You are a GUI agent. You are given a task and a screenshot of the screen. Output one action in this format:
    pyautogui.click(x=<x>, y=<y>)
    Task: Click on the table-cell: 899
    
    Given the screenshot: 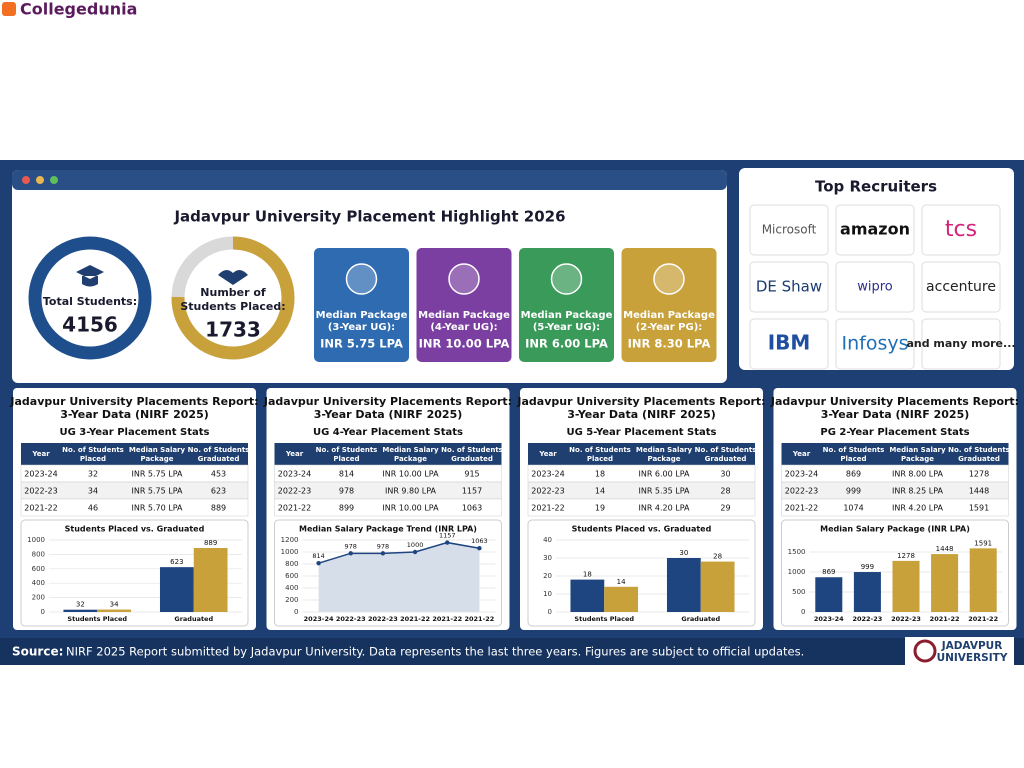 What is the action you would take?
    pyautogui.click(x=346, y=508)
    